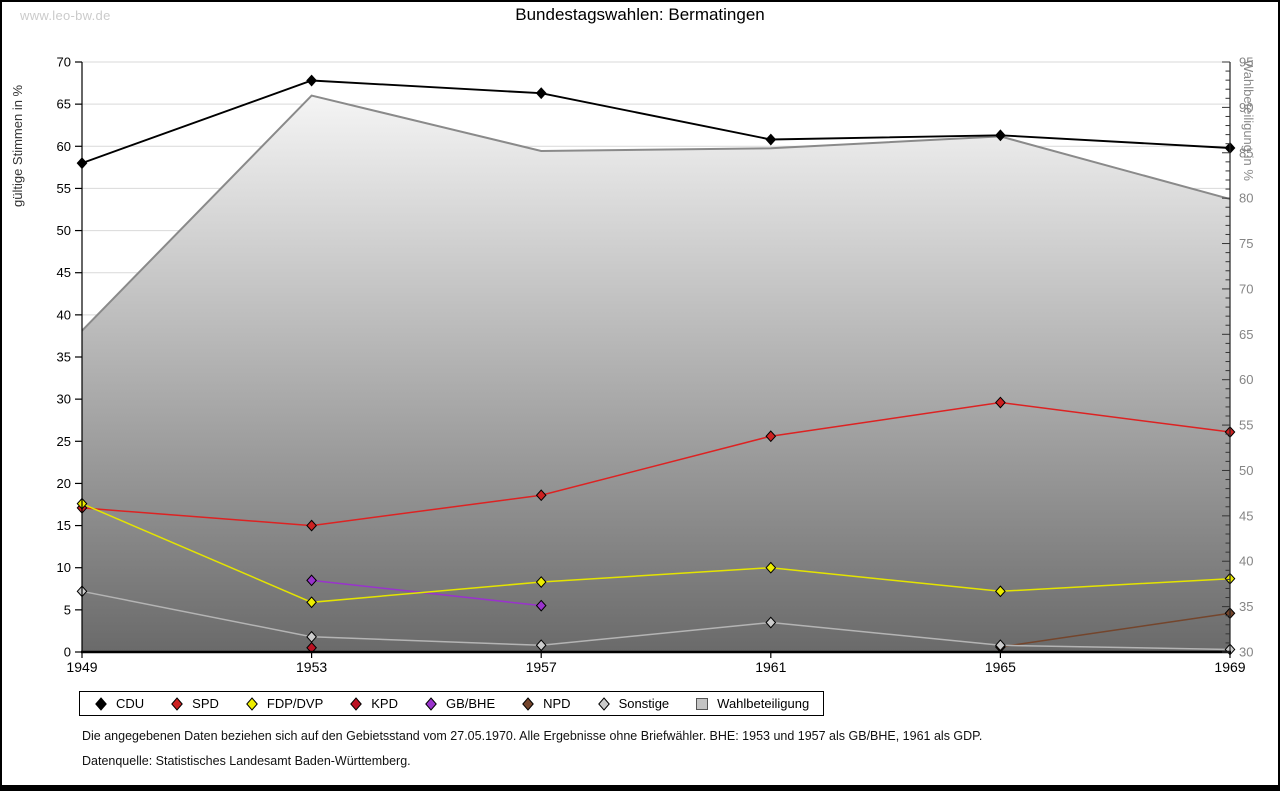  What do you see at coordinates (64, 146) in the screenshot?
I see `left-tick-label: 60` at bounding box center [64, 146].